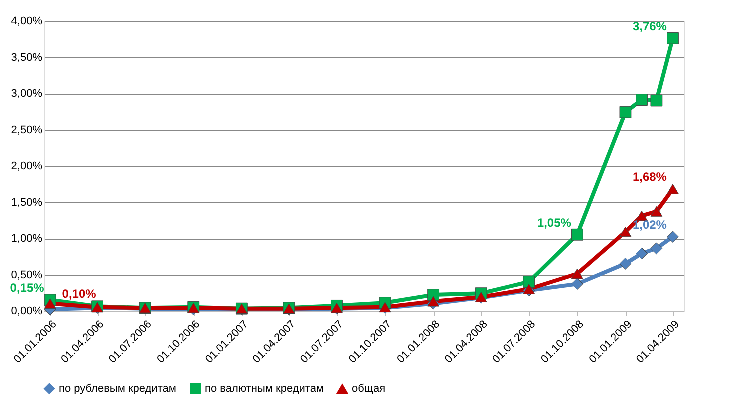 The height and width of the screenshot is (414, 752). What do you see at coordinates (27, 275) in the screenshot?
I see `y-tick-label: 0,50%` at bounding box center [27, 275].